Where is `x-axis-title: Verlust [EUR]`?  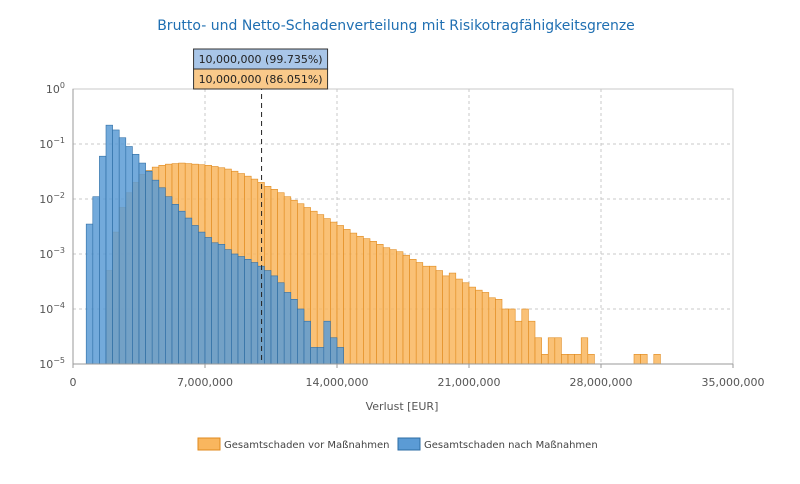 x-axis-title: Verlust [EUR] is located at coordinates (402, 406).